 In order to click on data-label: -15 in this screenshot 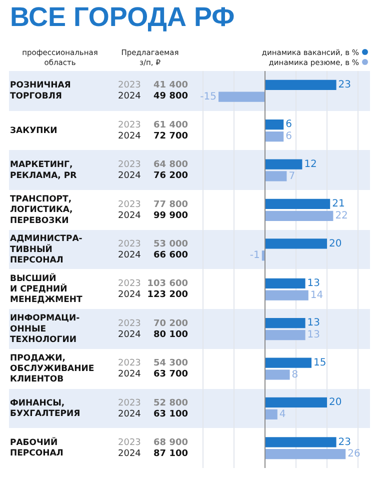, I will do `click(208, 96)`.